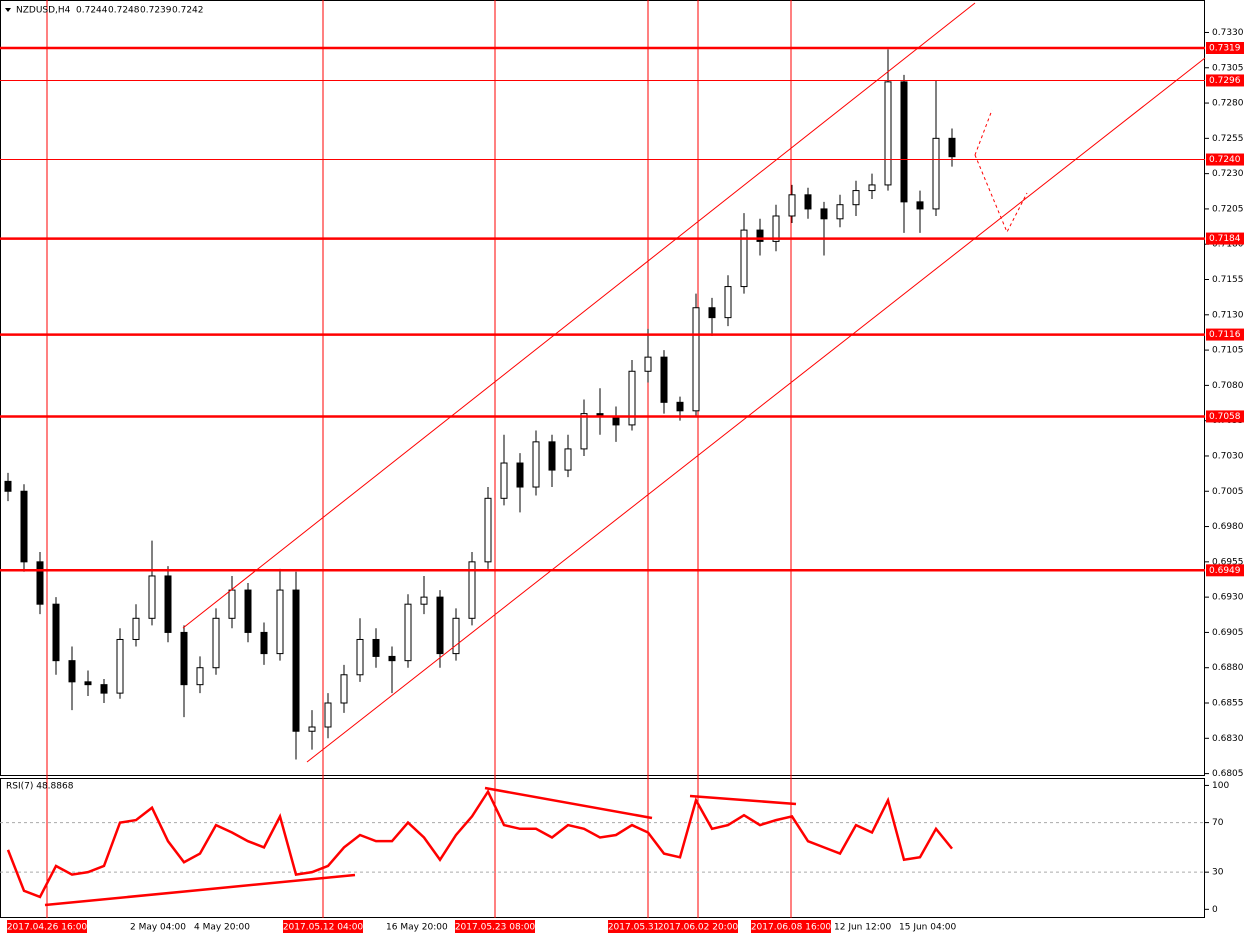  What do you see at coordinates (1228, 774) in the screenshot?
I see `y-tick-label: 0.6805` at bounding box center [1228, 774].